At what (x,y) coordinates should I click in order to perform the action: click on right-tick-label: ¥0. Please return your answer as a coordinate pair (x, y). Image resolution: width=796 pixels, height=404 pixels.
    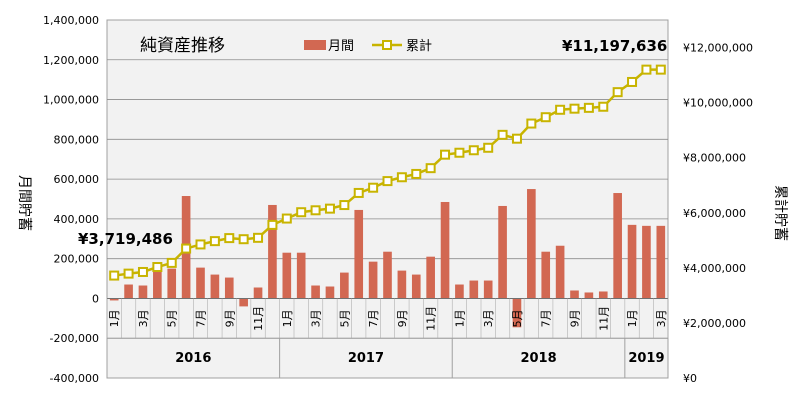
    Looking at the image, I should click on (690, 378).